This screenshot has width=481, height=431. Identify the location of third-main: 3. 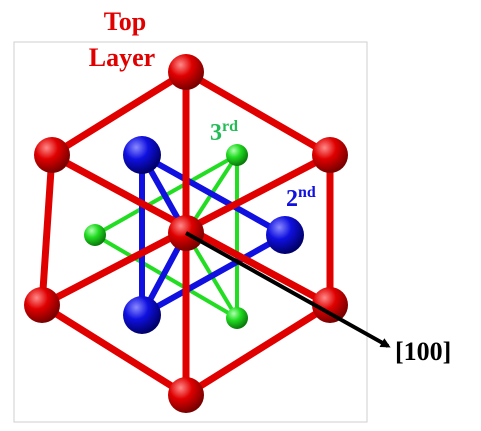
(216, 133).